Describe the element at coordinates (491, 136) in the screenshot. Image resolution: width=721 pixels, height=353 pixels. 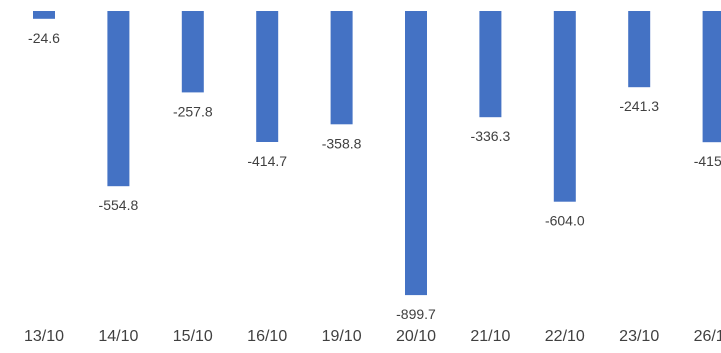
I see `data-label-21-10: -336.3` at that location.